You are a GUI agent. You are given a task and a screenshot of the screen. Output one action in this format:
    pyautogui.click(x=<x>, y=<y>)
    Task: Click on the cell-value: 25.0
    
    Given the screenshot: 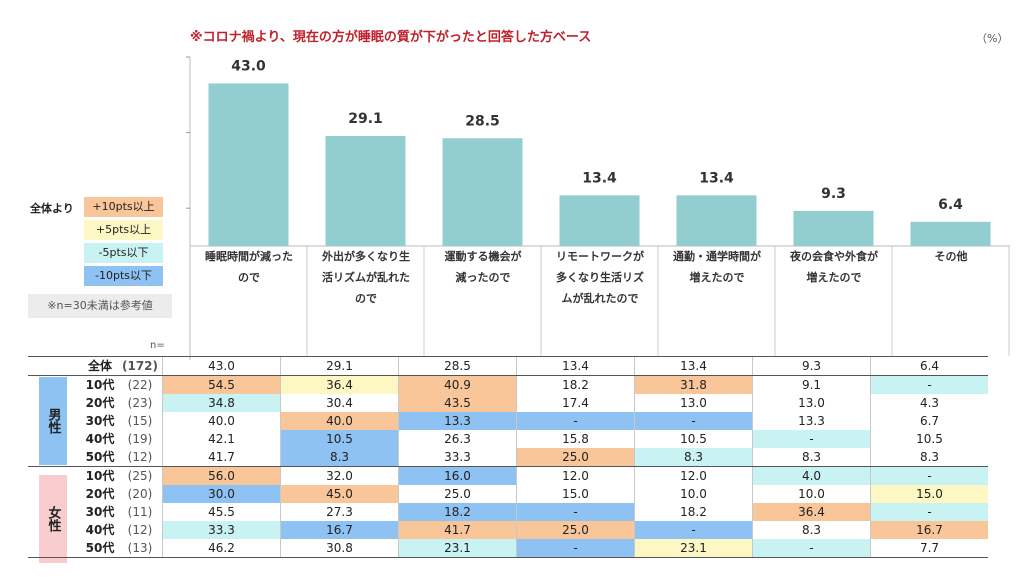 What is the action you would take?
    pyautogui.click(x=575, y=457)
    